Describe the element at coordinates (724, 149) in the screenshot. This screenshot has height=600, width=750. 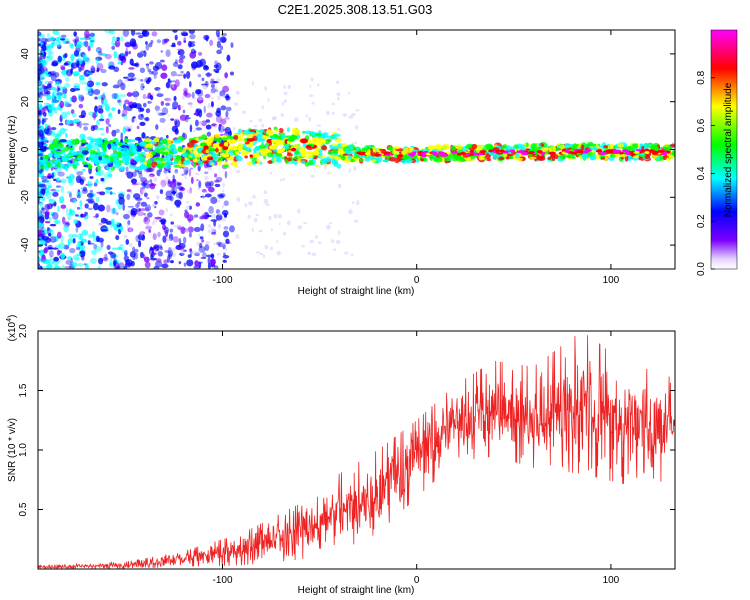
I see `colorbar-frame` at that location.